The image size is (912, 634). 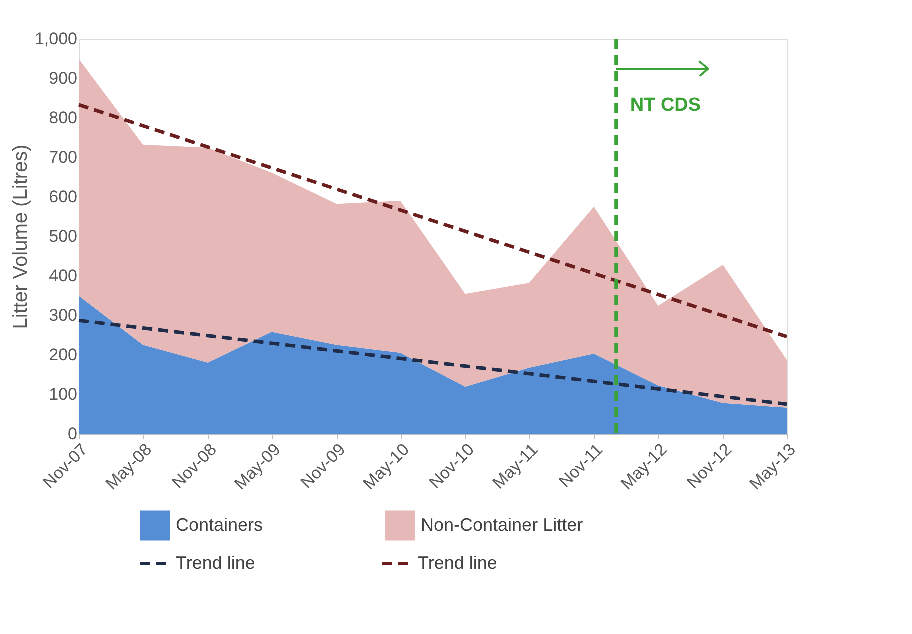 What do you see at coordinates (63, 118) in the screenshot?
I see `y-tick-label: 800` at bounding box center [63, 118].